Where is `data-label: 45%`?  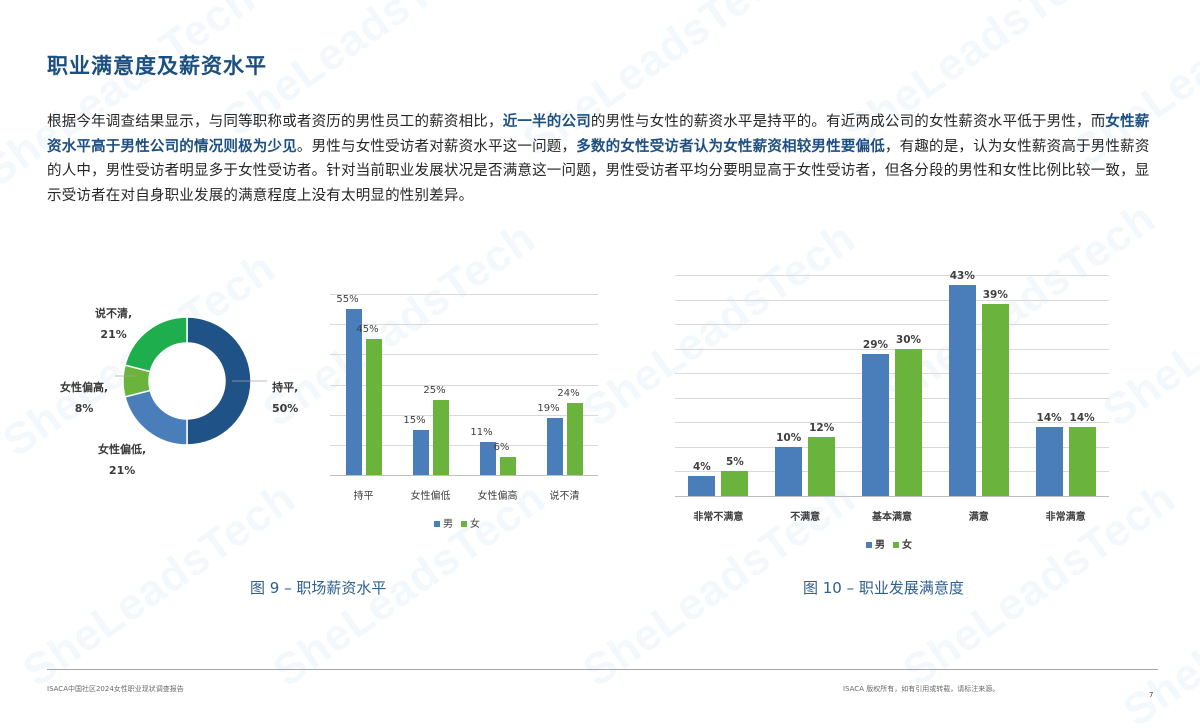
data-label: 45% is located at coordinates (367, 330).